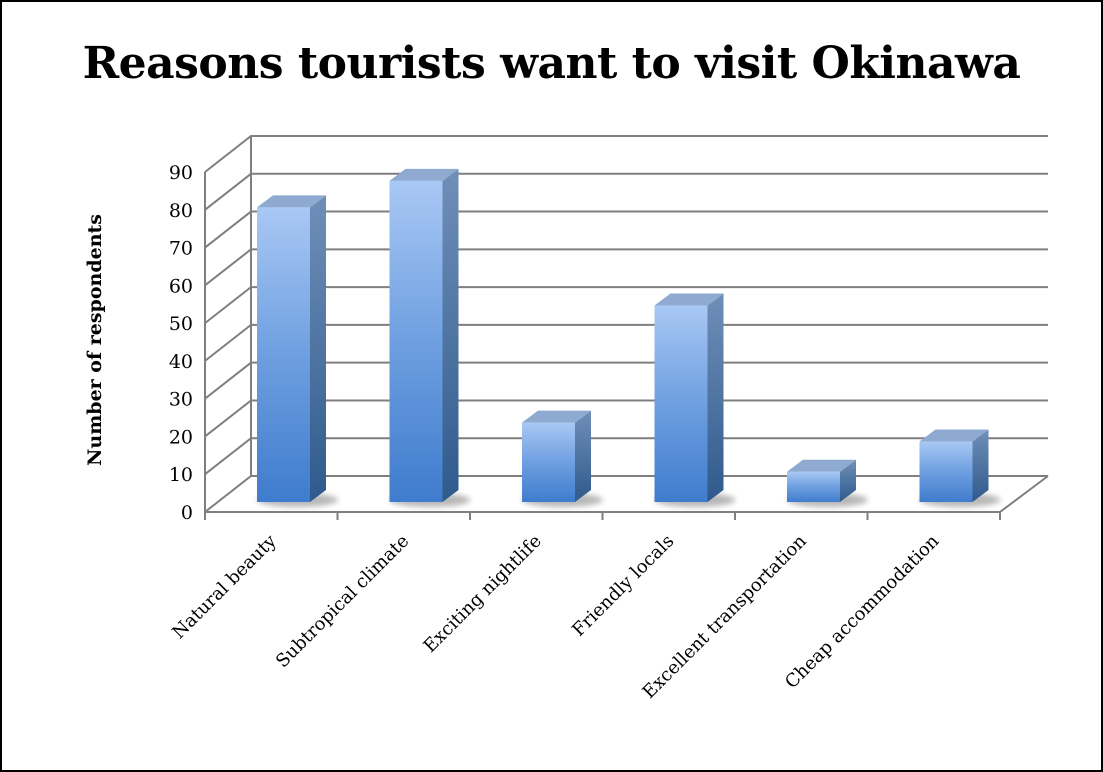 The height and width of the screenshot is (772, 1103). What do you see at coordinates (181, 362) in the screenshot?
I see `y-tick-label: 40` at bounding box center [181, 362].